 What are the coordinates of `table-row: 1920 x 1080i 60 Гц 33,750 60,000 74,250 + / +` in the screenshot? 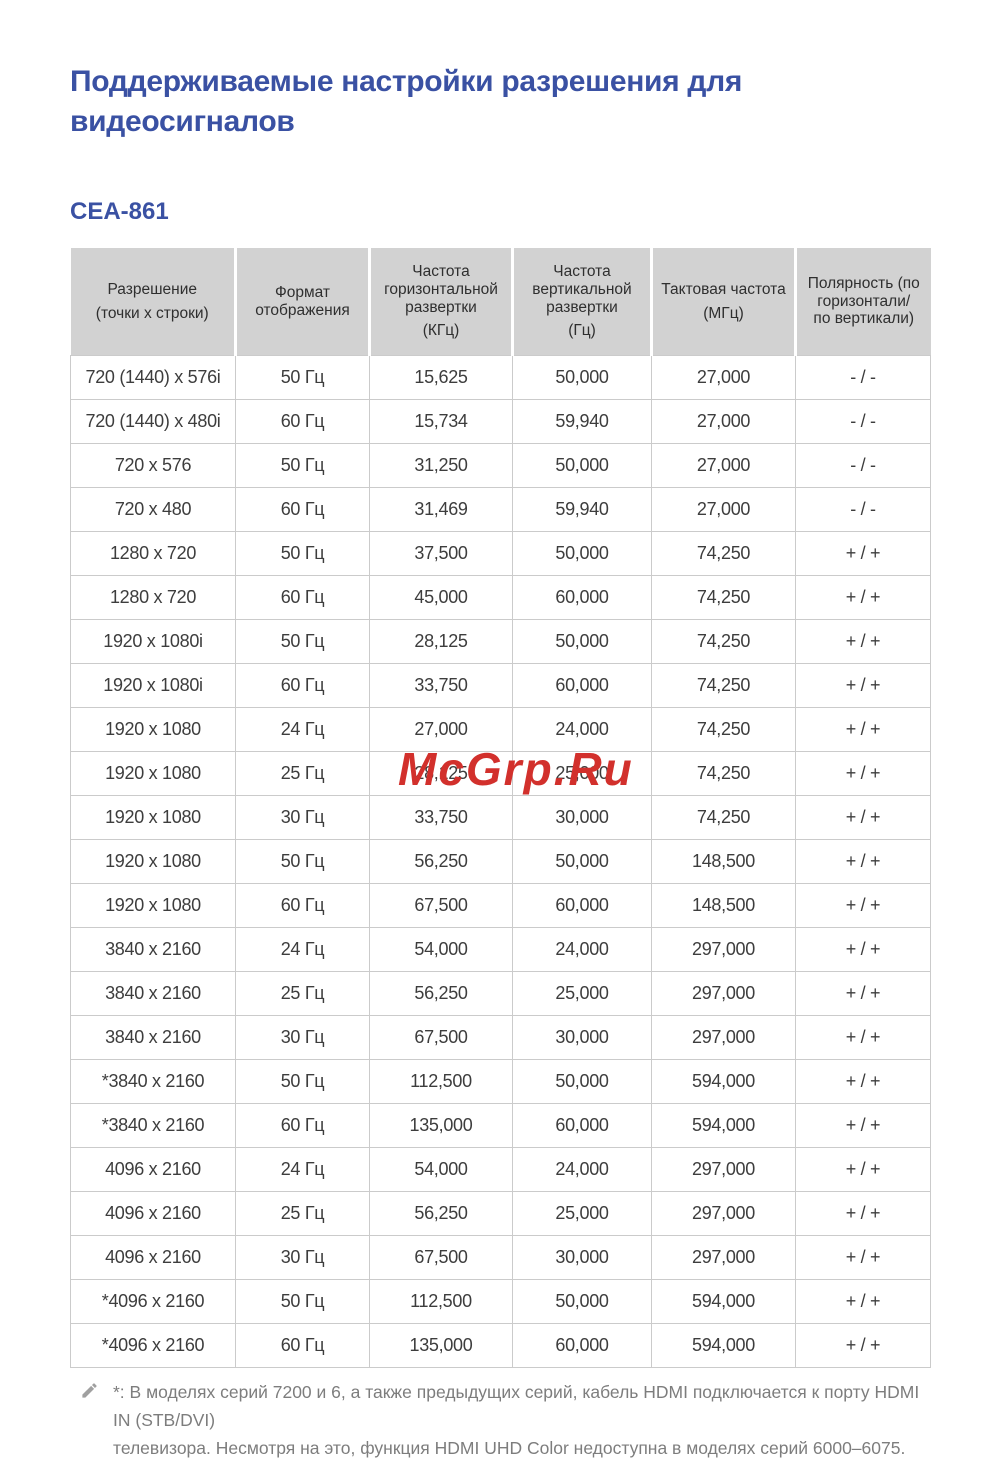 It's located at (500, 685).